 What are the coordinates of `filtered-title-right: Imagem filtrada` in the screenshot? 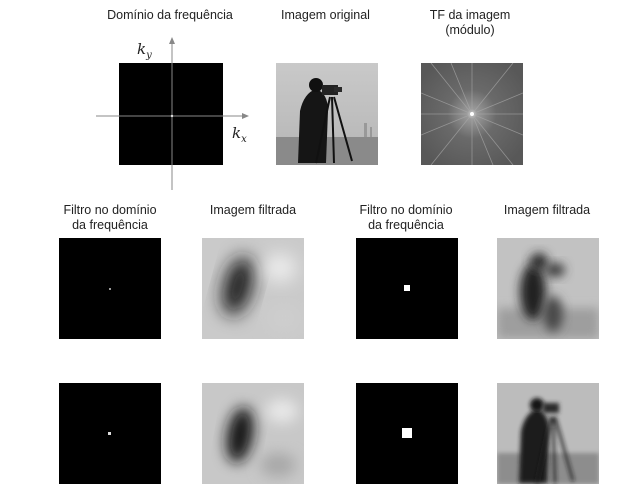 It's located at (547, 210).